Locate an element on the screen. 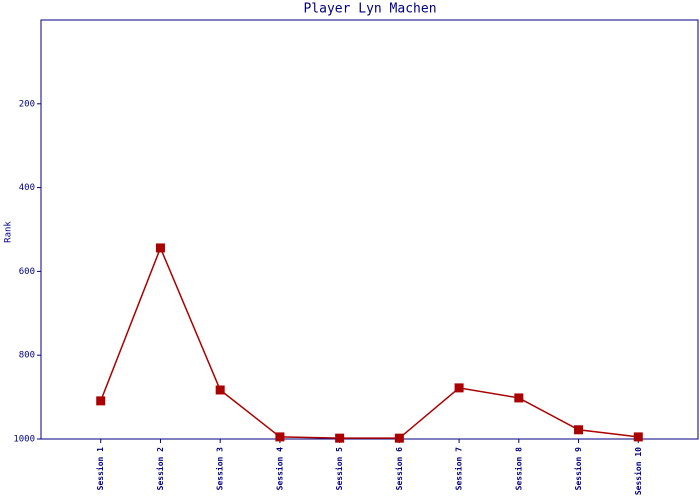  x-tick-label: Session 4 is located at coordinates (279, 469).